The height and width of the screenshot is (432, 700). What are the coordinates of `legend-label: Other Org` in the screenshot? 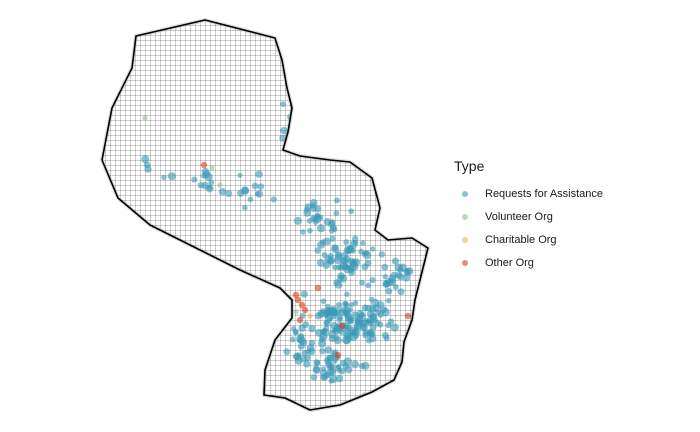 It's located at (509, 262).